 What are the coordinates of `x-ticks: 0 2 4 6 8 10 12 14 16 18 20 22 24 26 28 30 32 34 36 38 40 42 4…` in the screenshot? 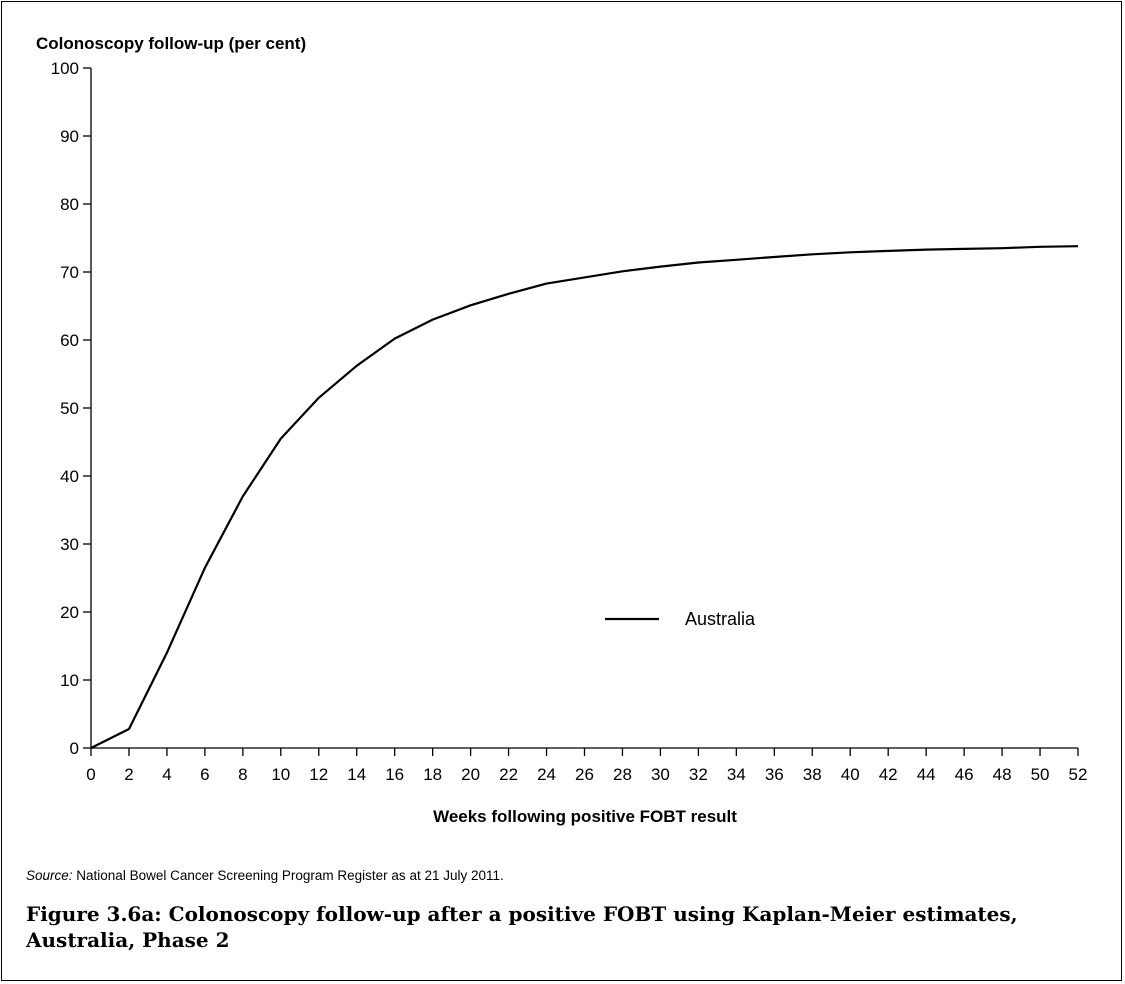 It's located at (586, 766).